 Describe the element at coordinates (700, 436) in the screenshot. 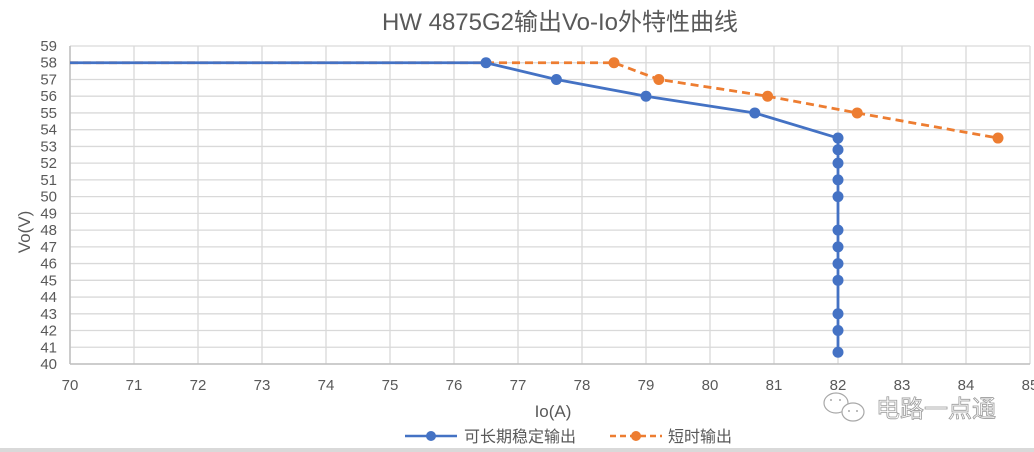

I see `legend-label: 短时输出` at that location.